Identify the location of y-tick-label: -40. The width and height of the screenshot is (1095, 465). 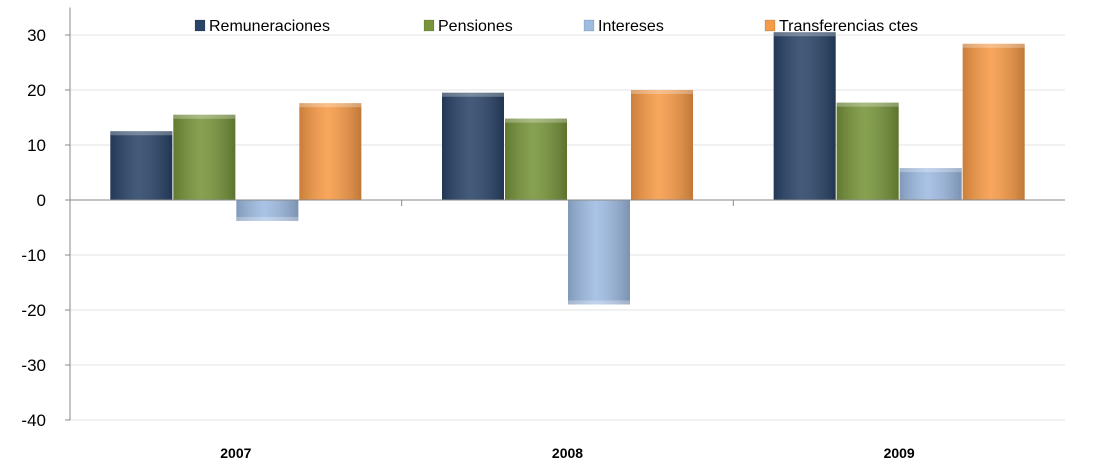
(33, 420).